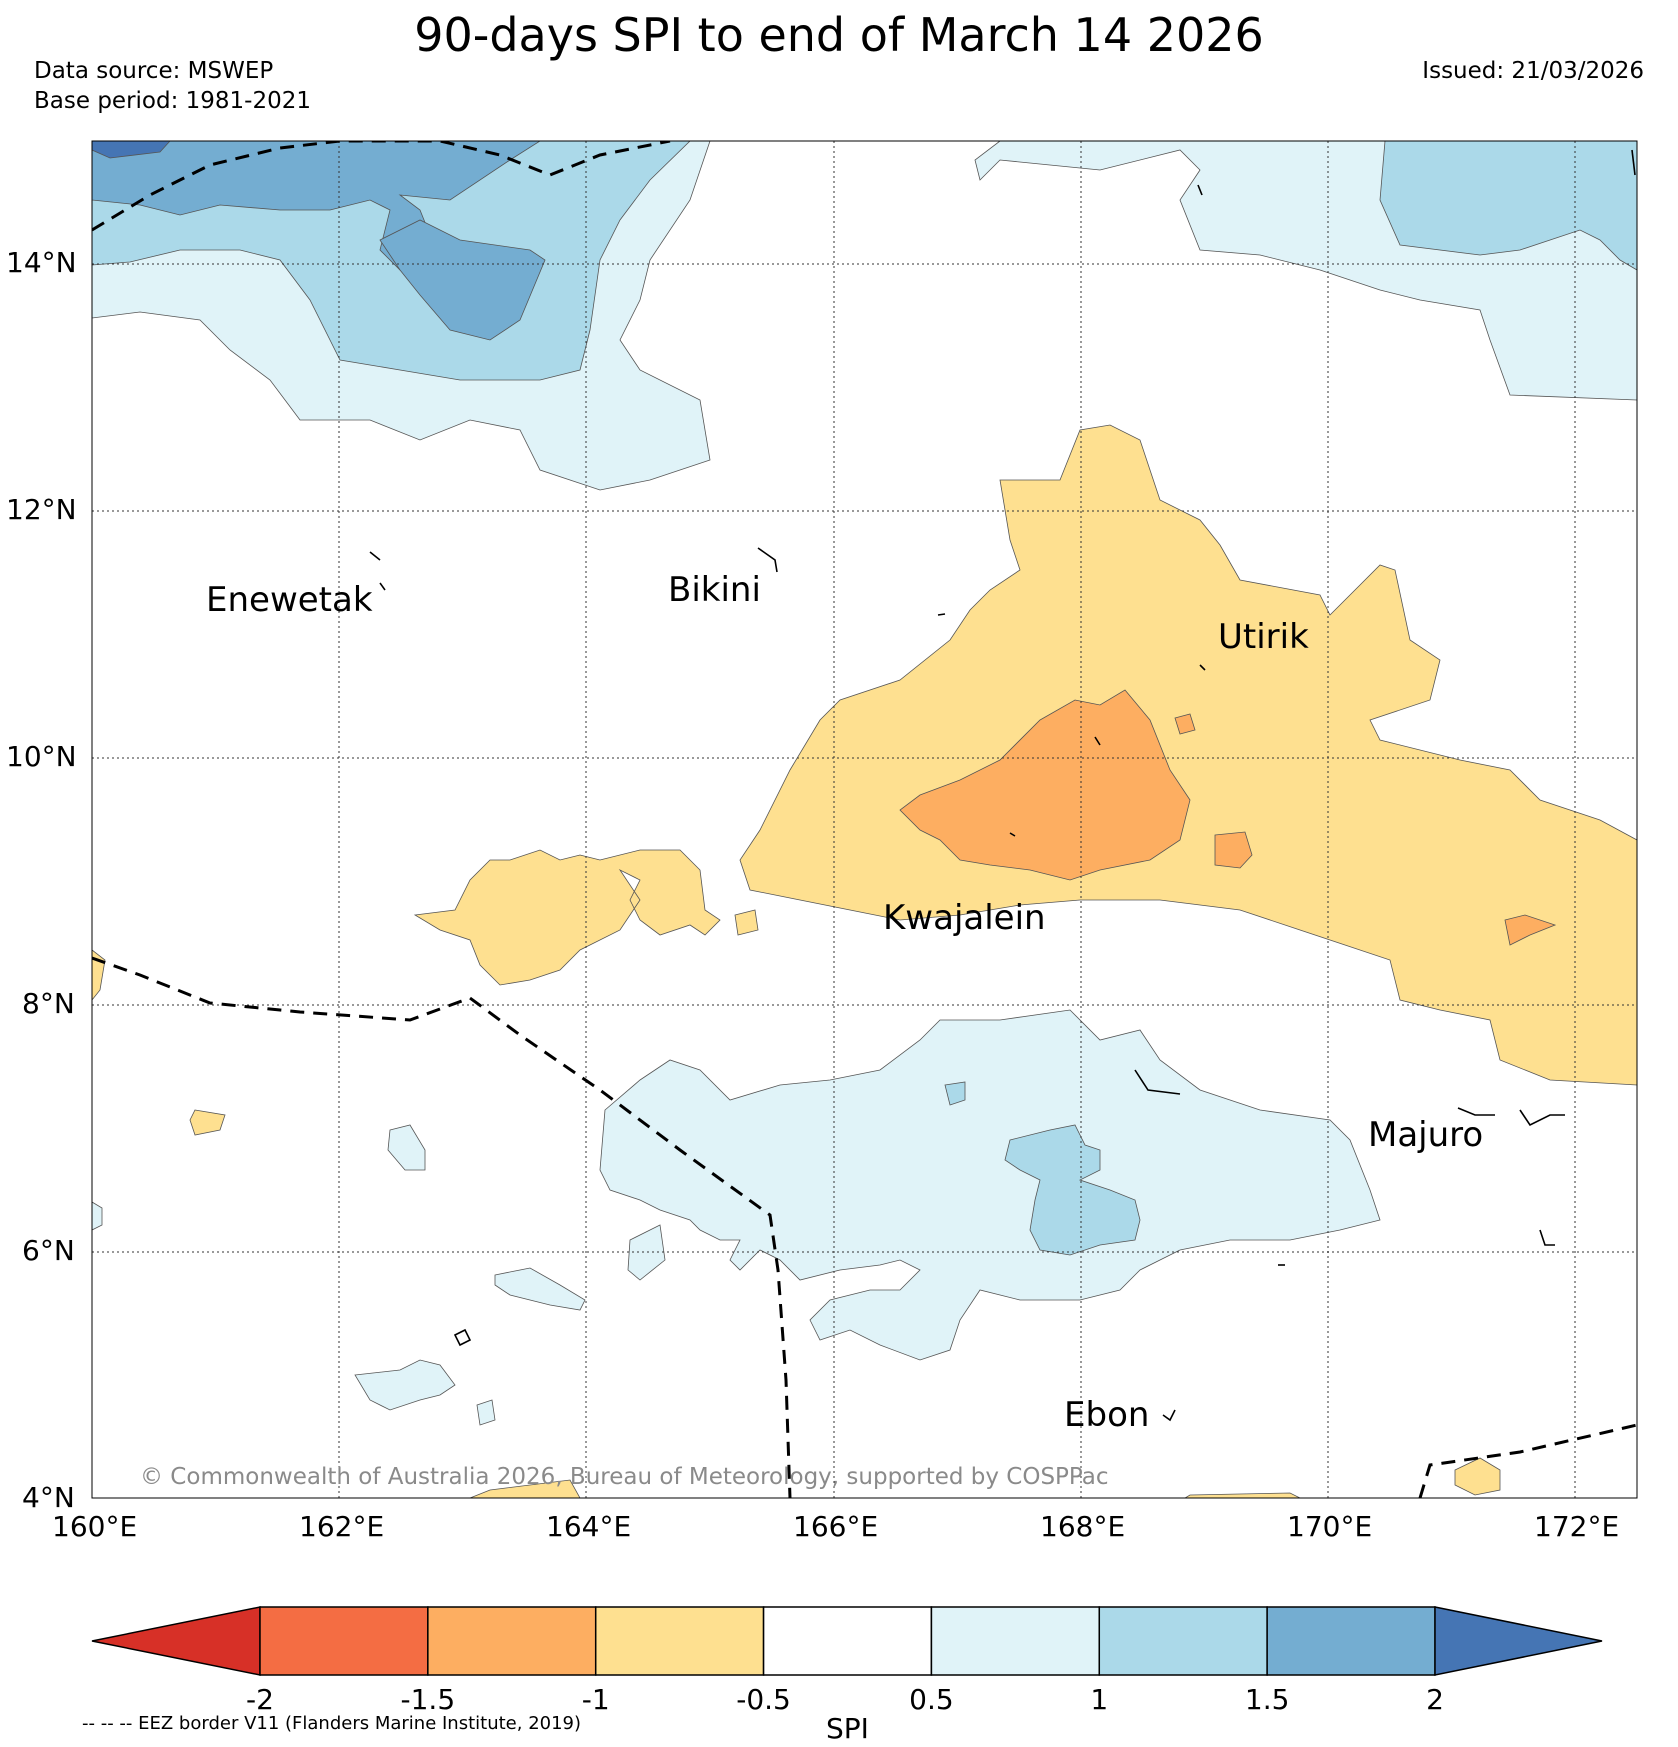  What do you see at coordinates (41, 756) in the screenshot?
I see `lat-label-10n: 10°N` at bounding box center [41, 756].